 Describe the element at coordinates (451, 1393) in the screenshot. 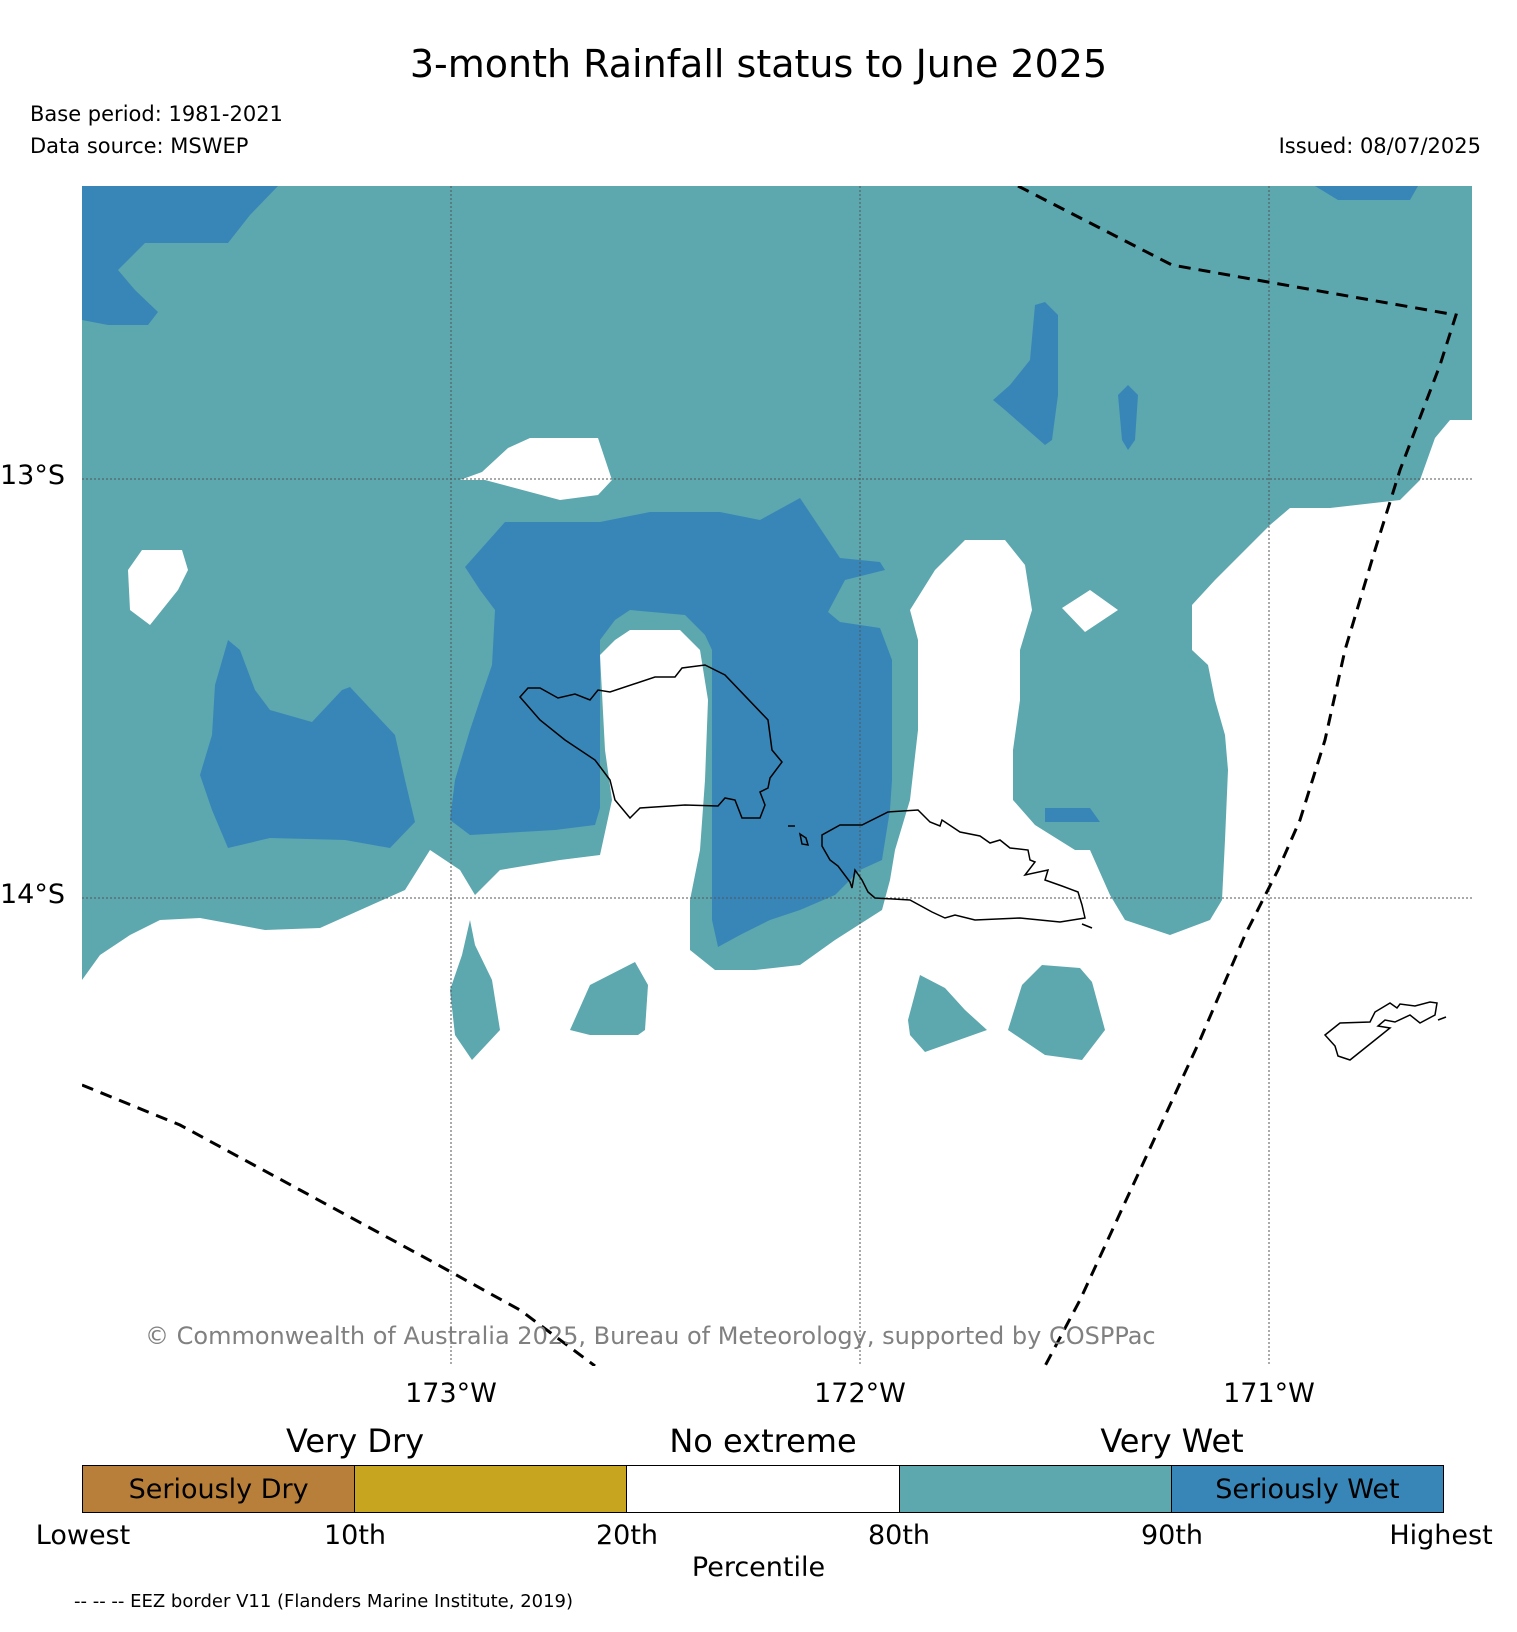

I see `longitude-label: 173°W` at that location.